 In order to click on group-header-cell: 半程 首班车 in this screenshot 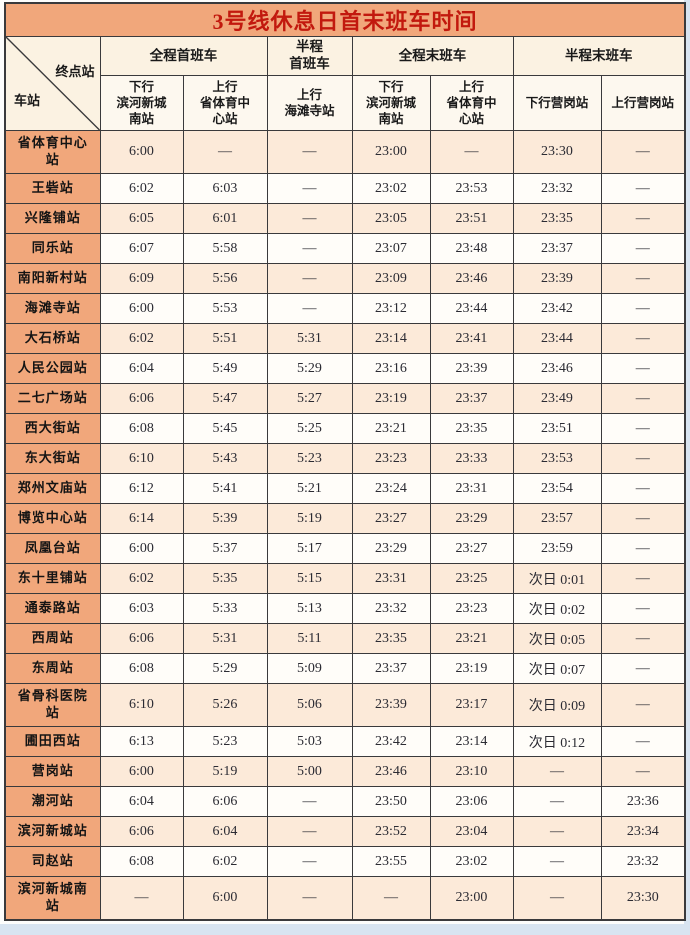, I will do `click(309, 56)`.